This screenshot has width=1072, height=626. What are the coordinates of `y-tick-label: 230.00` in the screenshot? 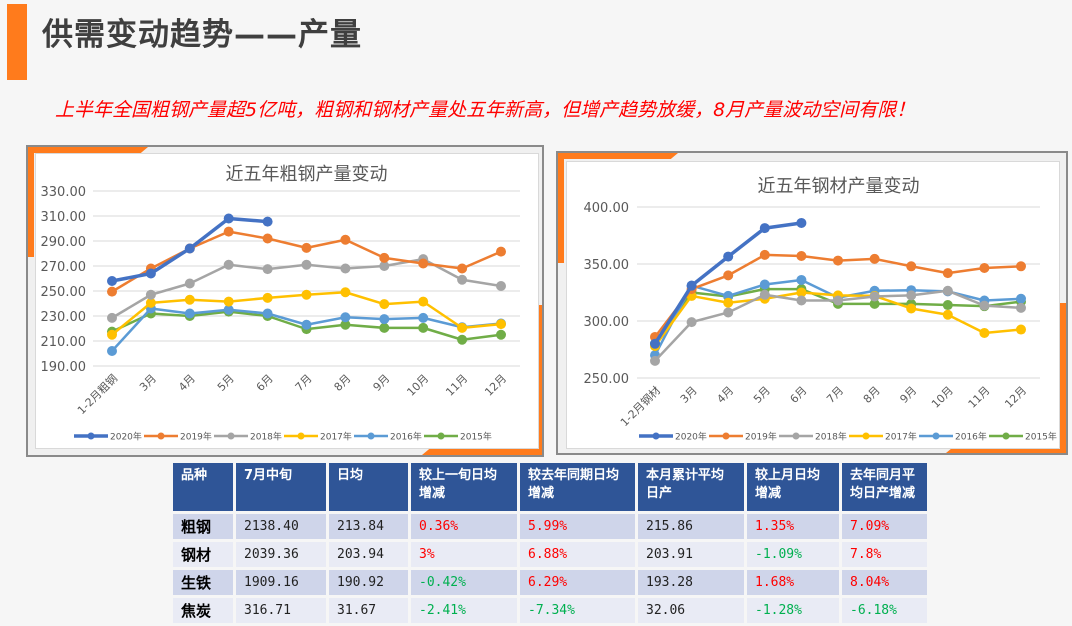 It's located at (64, 317).